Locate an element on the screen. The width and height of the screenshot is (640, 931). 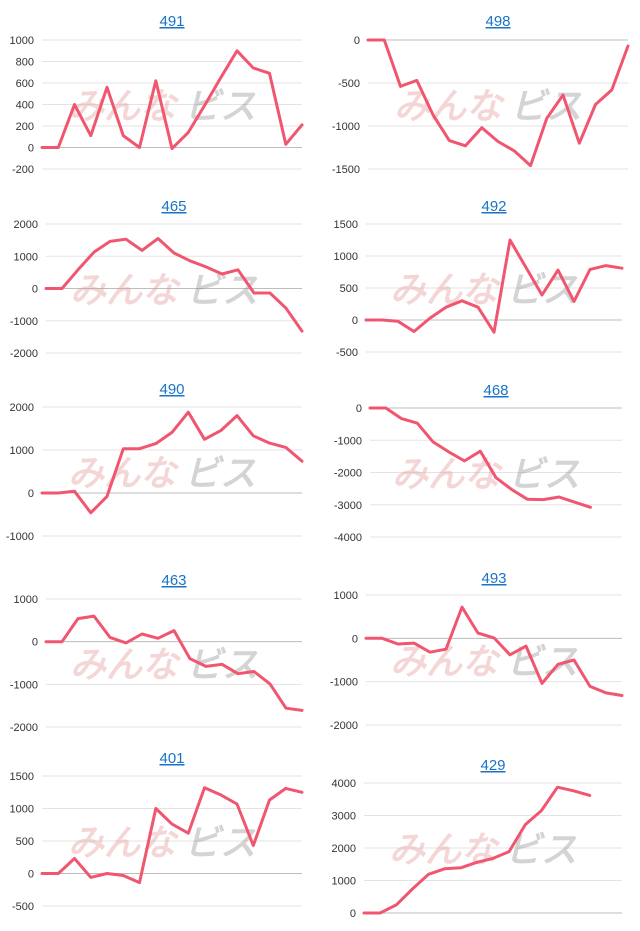
y-tick-label: 200 is located at coordinates (25, 127).